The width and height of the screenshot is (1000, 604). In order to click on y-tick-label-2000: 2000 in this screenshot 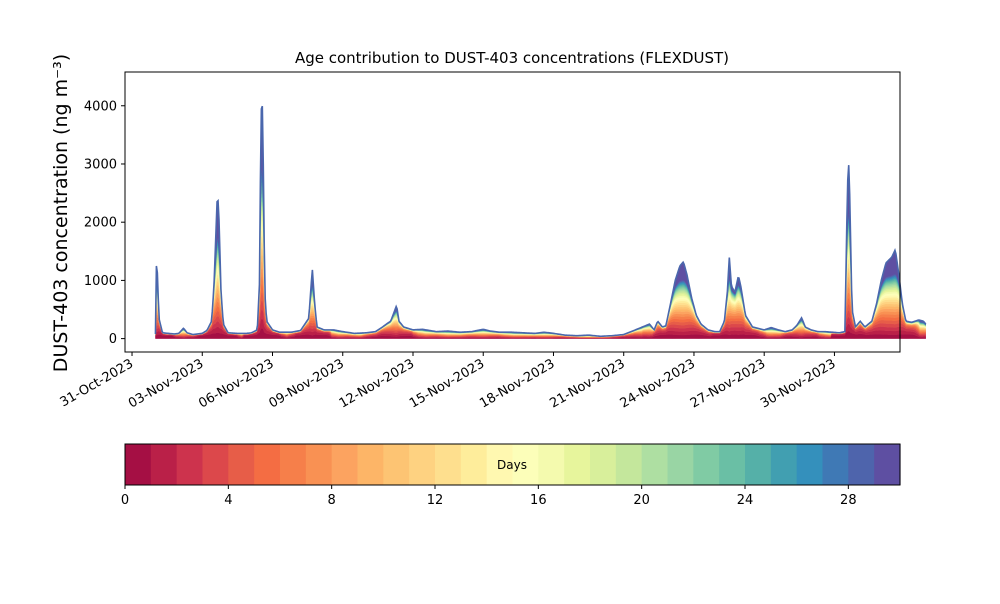, I will do `click(100, 223)`.